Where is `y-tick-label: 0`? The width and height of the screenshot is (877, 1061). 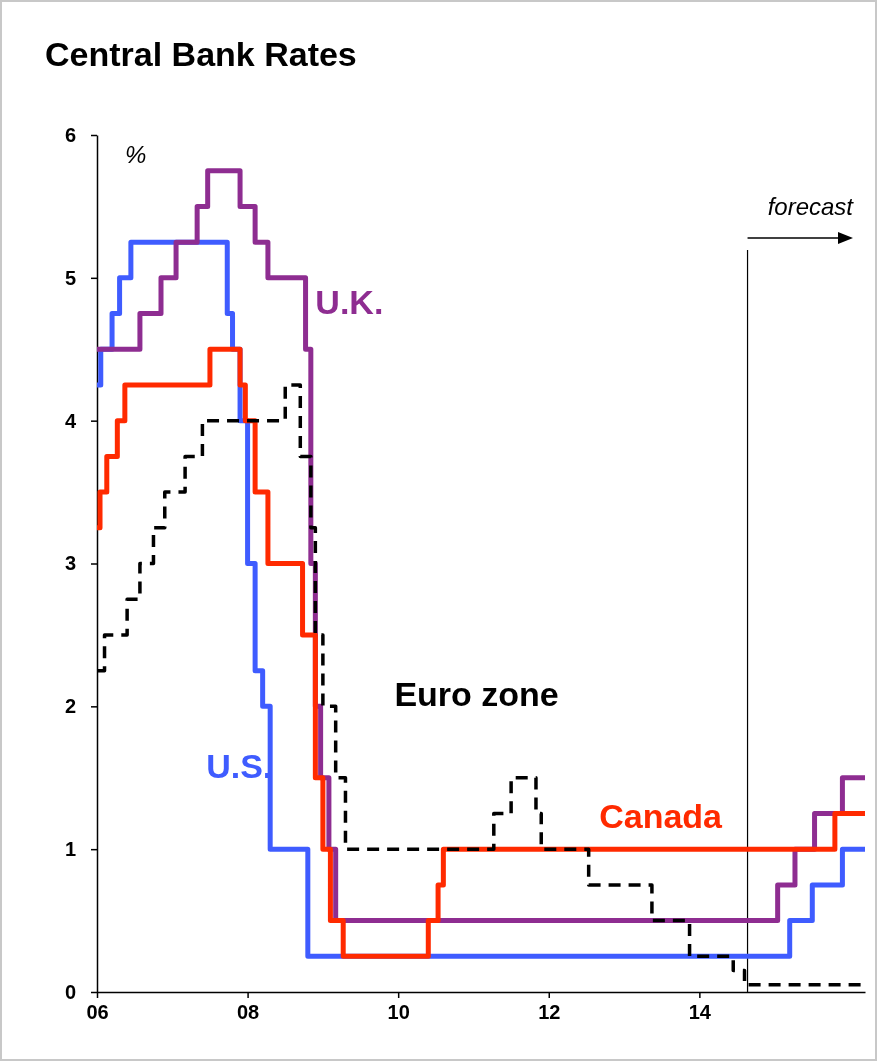
y-tick-label: 0 is located at coordinates (70, 991).